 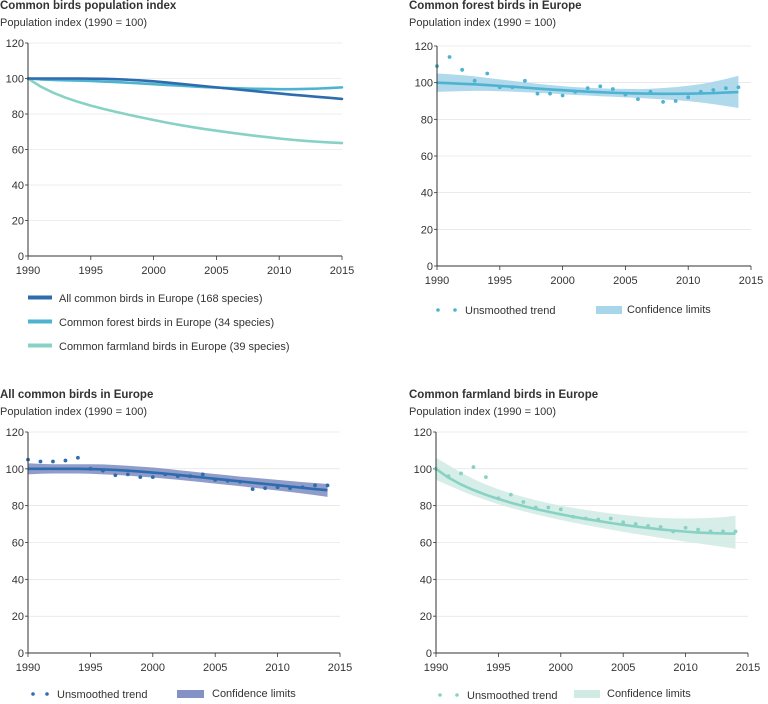 What do you see at coordinates (573, 310) in the screenshot?
I see `legend: Unsmoothed trend Confidence limits` at bounding box center [573, 310].